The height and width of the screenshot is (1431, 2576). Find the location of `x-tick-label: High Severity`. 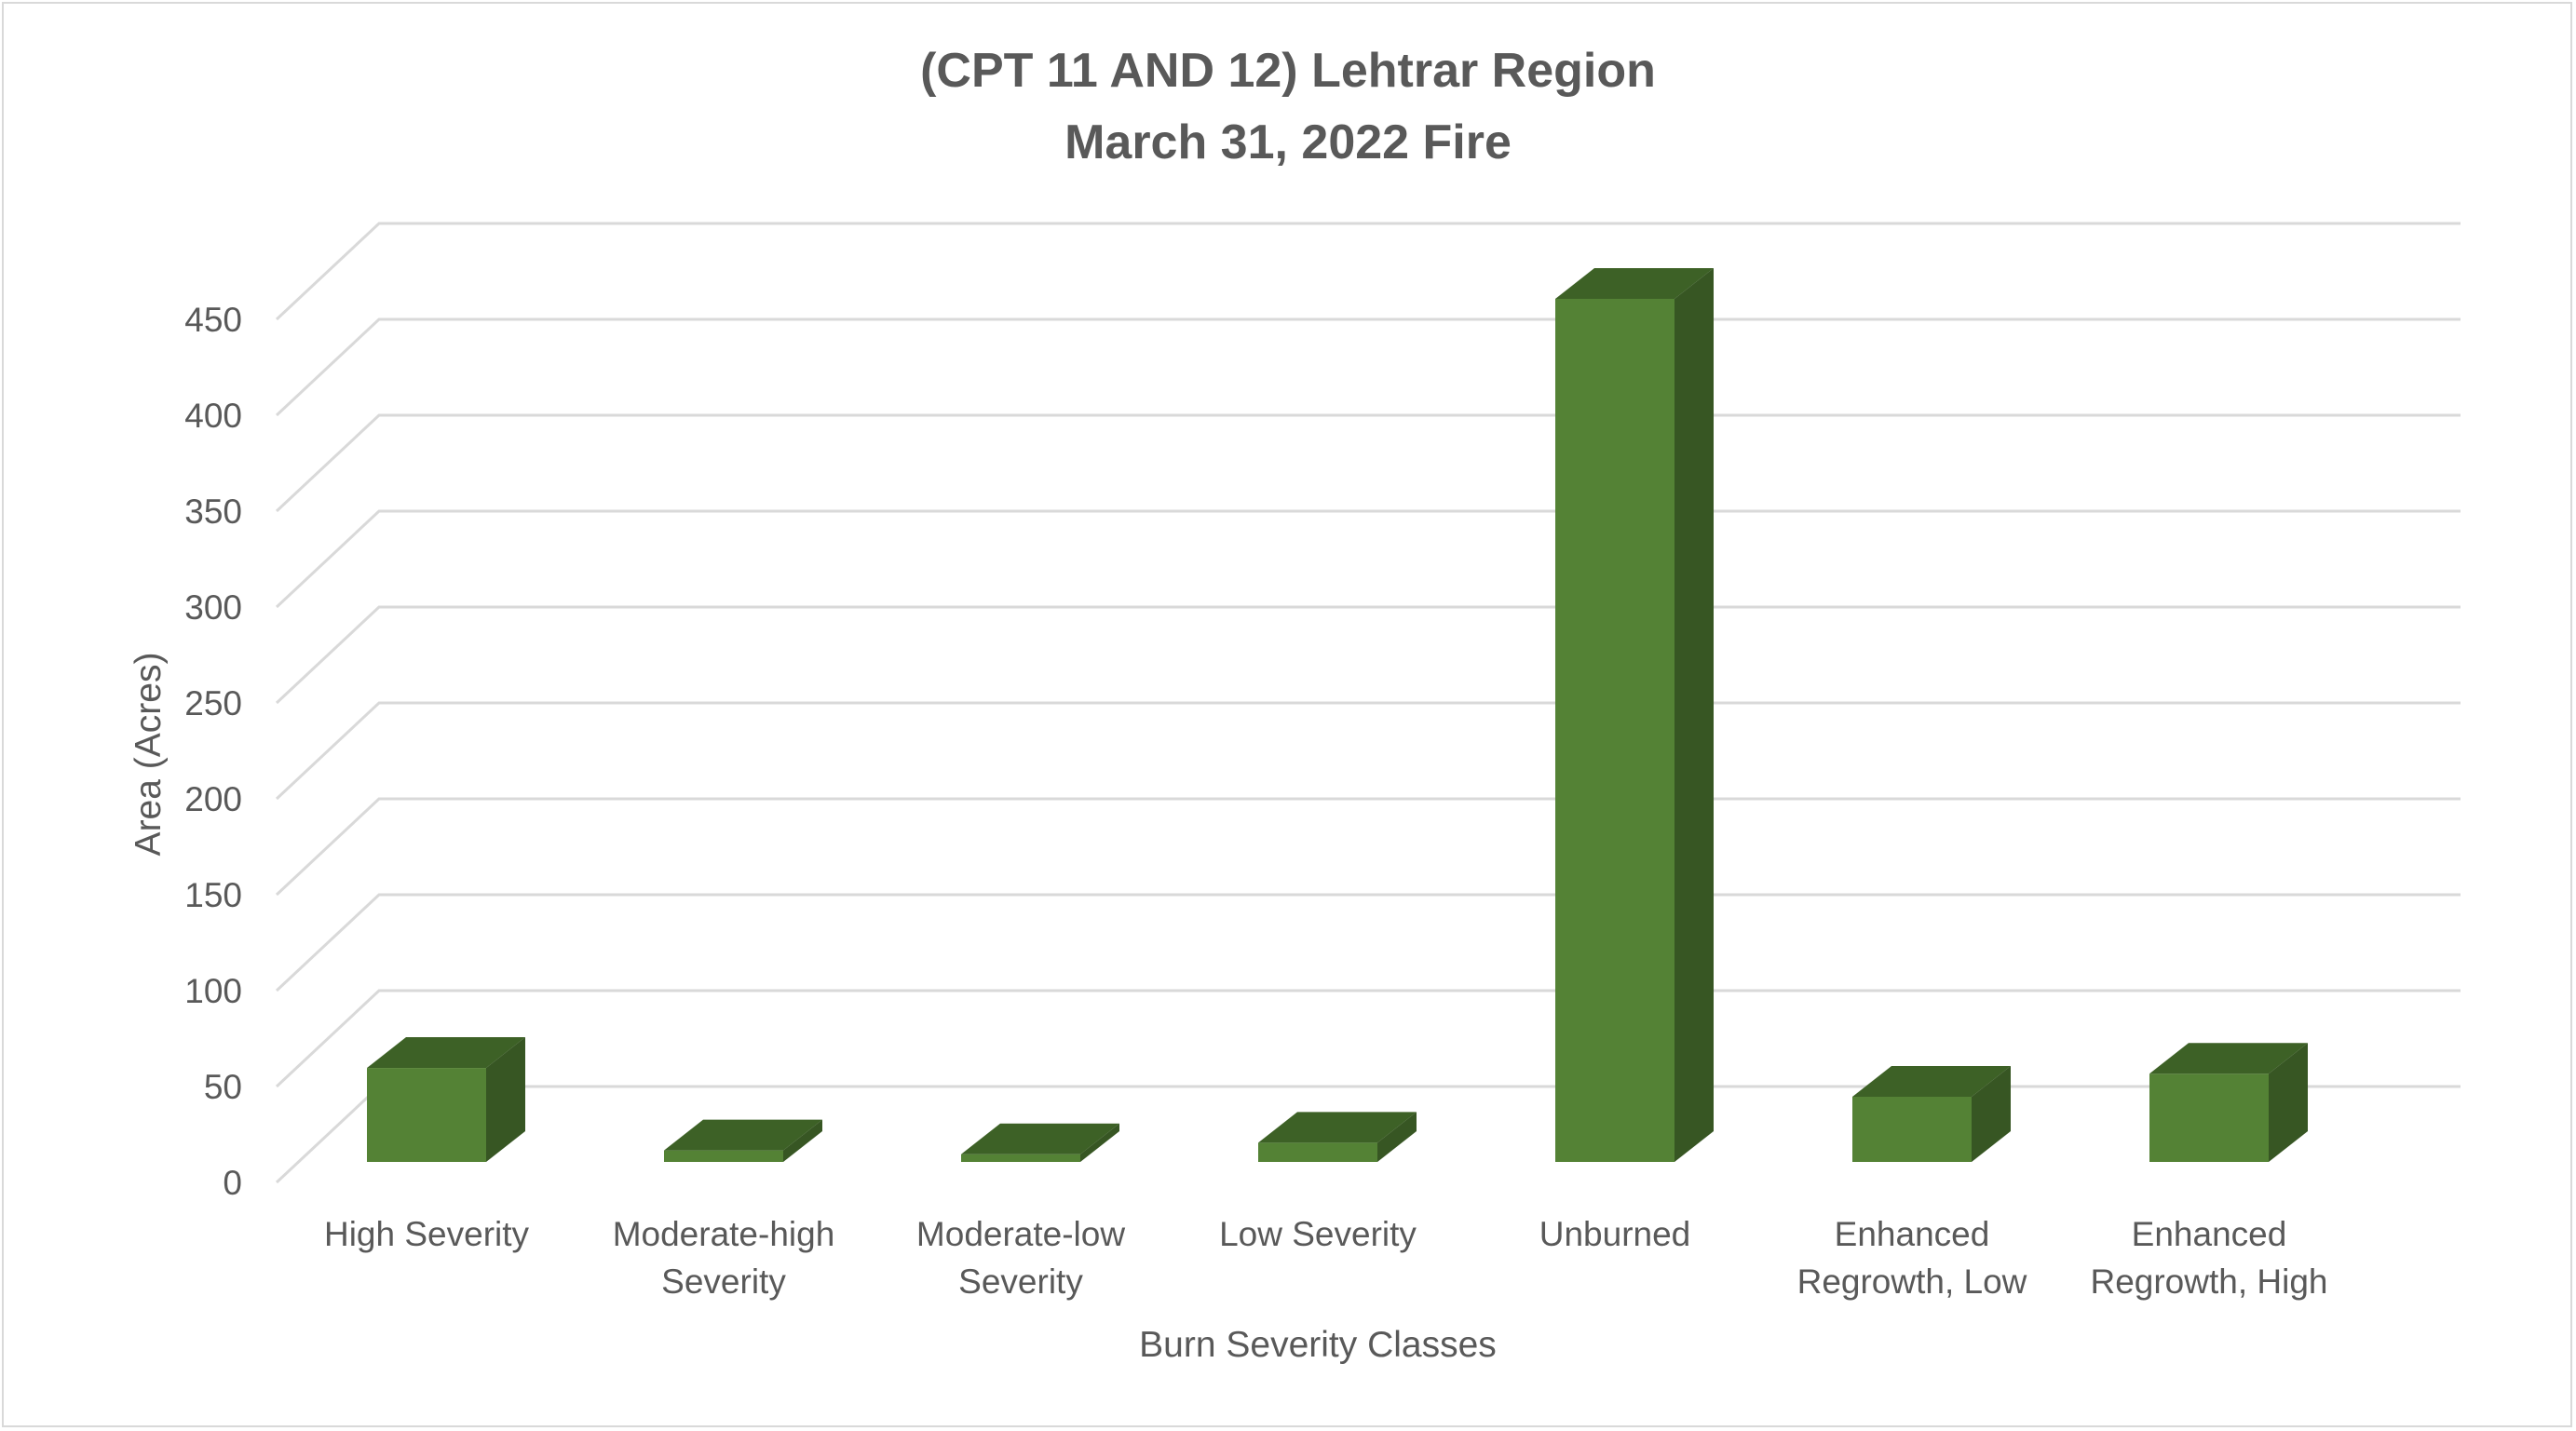

x-tick-label: High Severity is located at coordinates (427, 1234).